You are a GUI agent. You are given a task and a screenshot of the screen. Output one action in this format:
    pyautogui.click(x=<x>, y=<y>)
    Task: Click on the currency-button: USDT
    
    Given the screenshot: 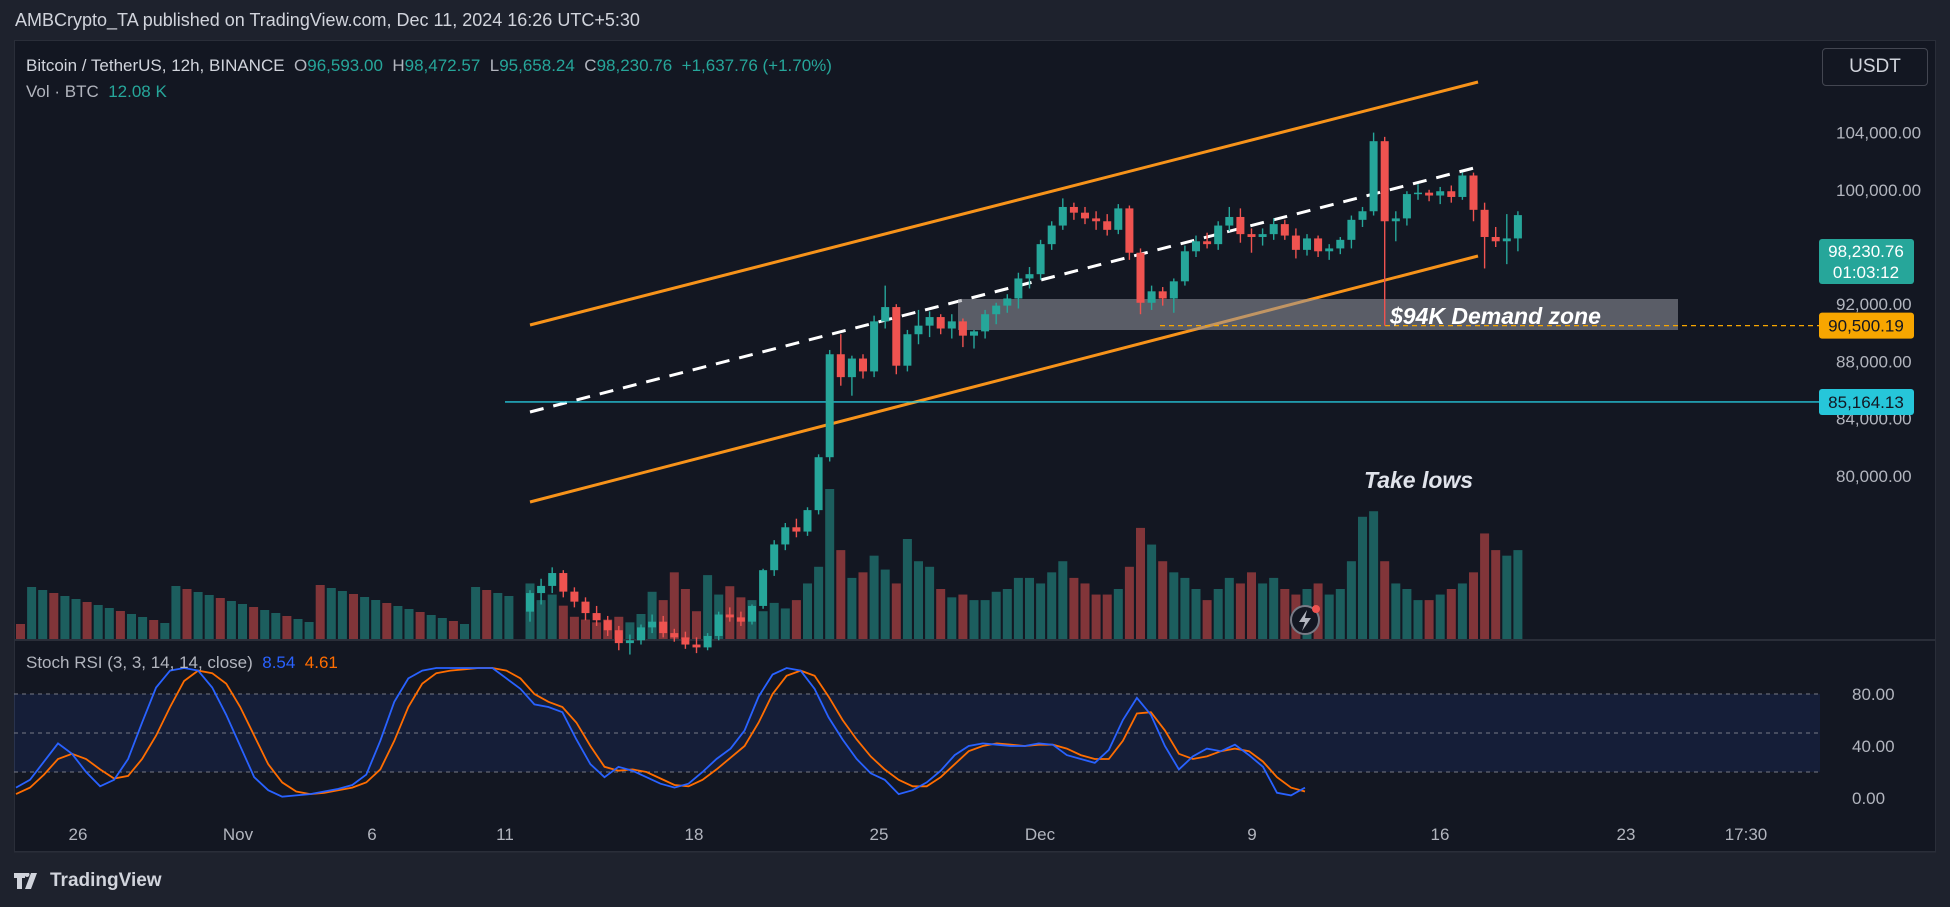 What is the action you would take?
    pyautogui.click(x=1875, y=67)
    